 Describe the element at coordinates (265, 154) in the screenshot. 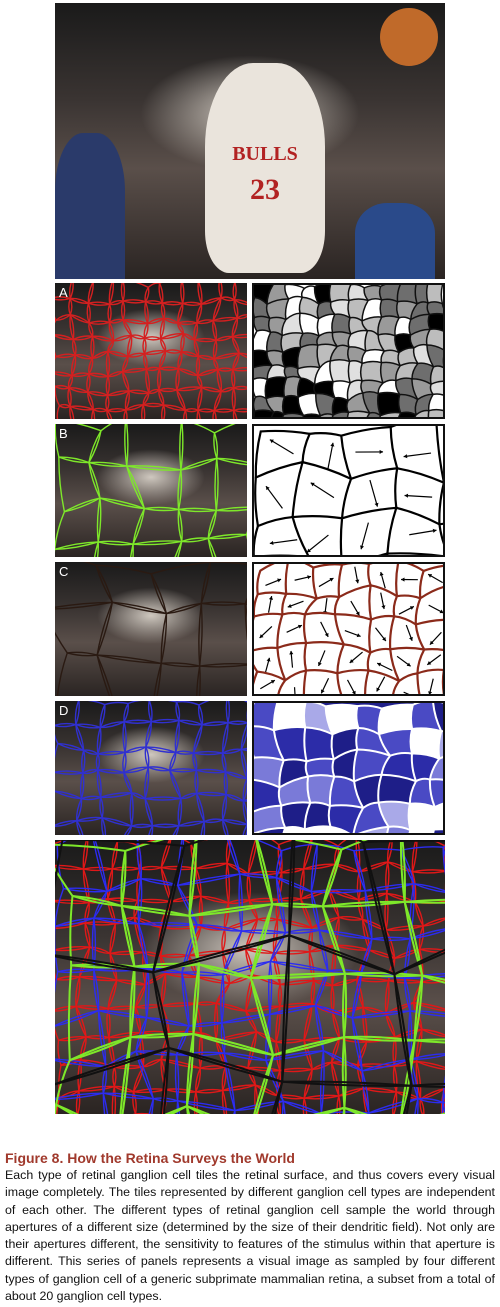

I see `jersey-text: BULLS` at that location.